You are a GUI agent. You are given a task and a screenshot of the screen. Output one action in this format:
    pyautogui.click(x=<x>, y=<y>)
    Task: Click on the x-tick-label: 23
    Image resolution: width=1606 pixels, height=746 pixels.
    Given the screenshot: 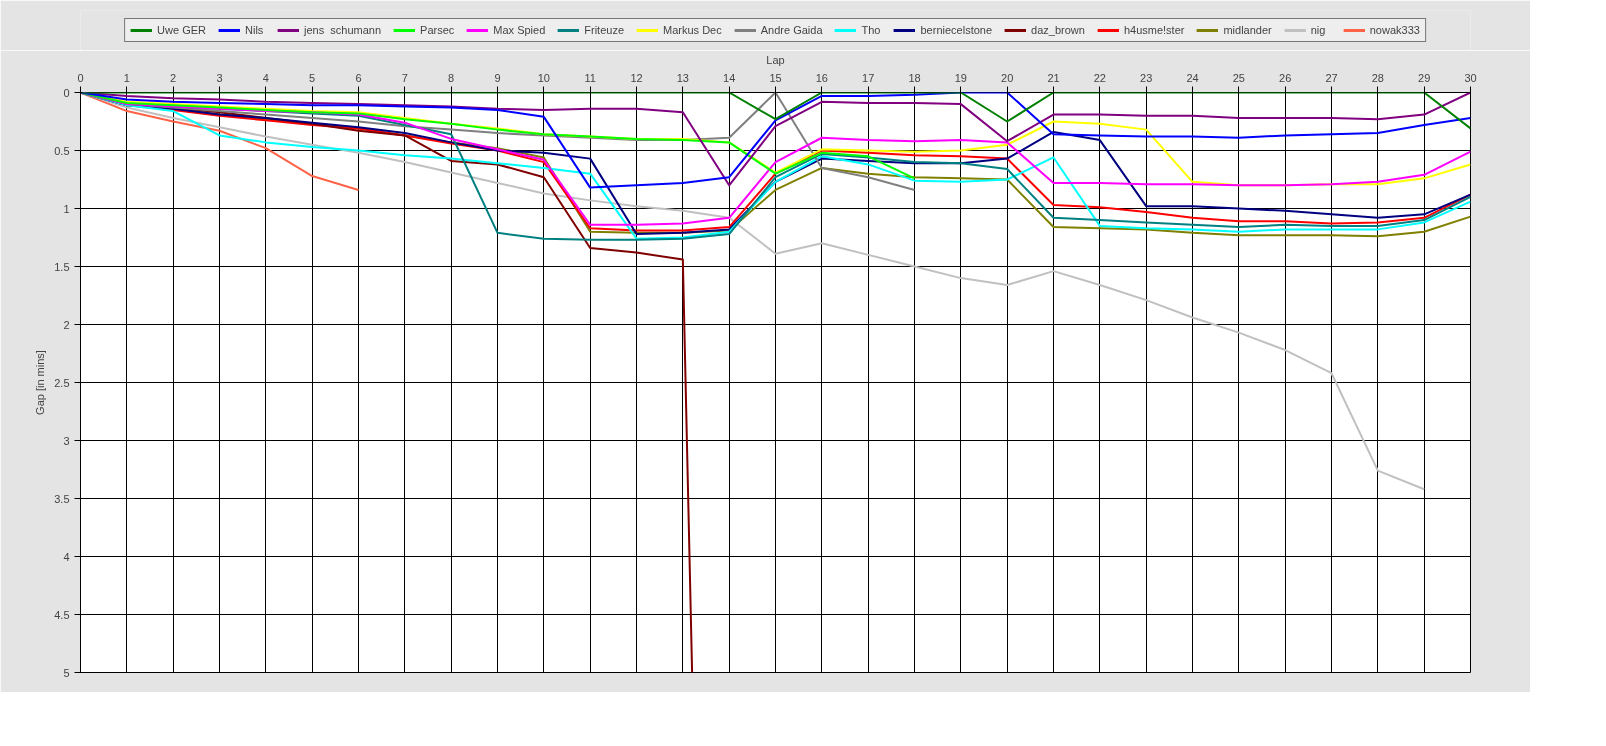 What is the action you would take?
    pyautogui.click(x=1146, y=77)
    